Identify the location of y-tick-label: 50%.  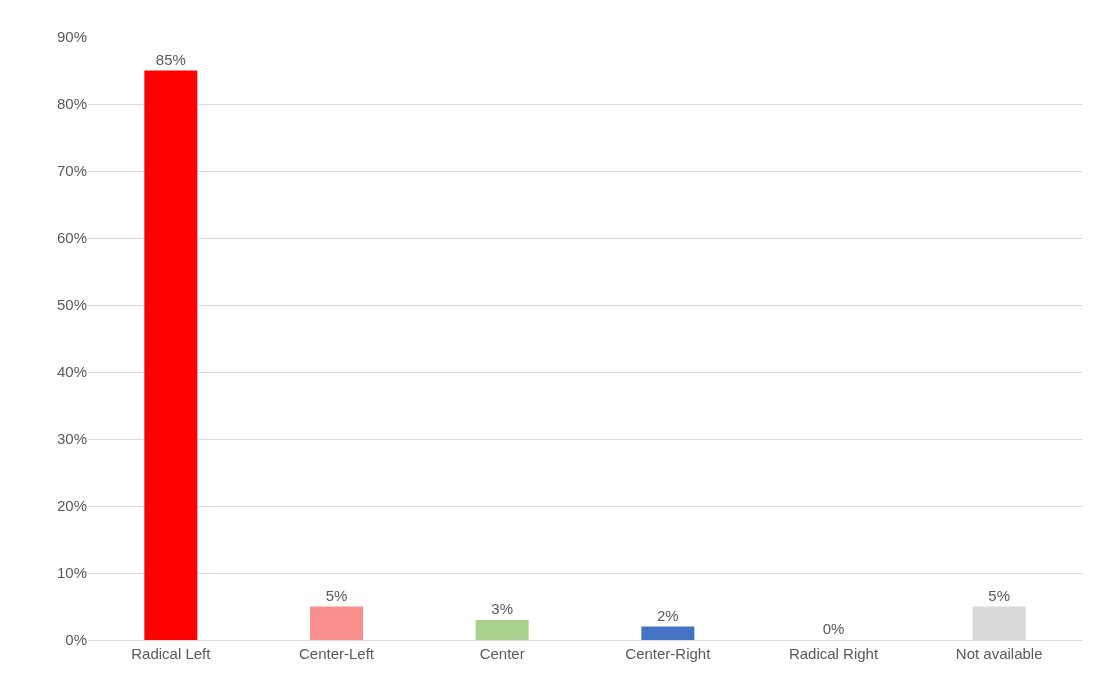
(71, 305).